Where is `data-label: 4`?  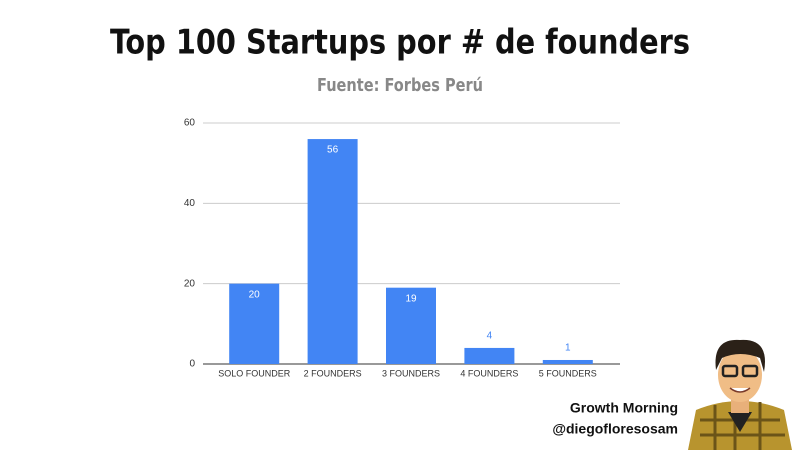 data-label: 4 is located at coordinates (490, 336).